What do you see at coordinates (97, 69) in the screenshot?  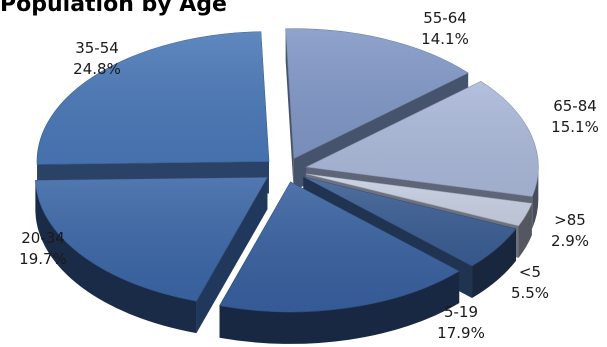 I see `slice-percent: 24.8%` at bounding box center [97, 69].